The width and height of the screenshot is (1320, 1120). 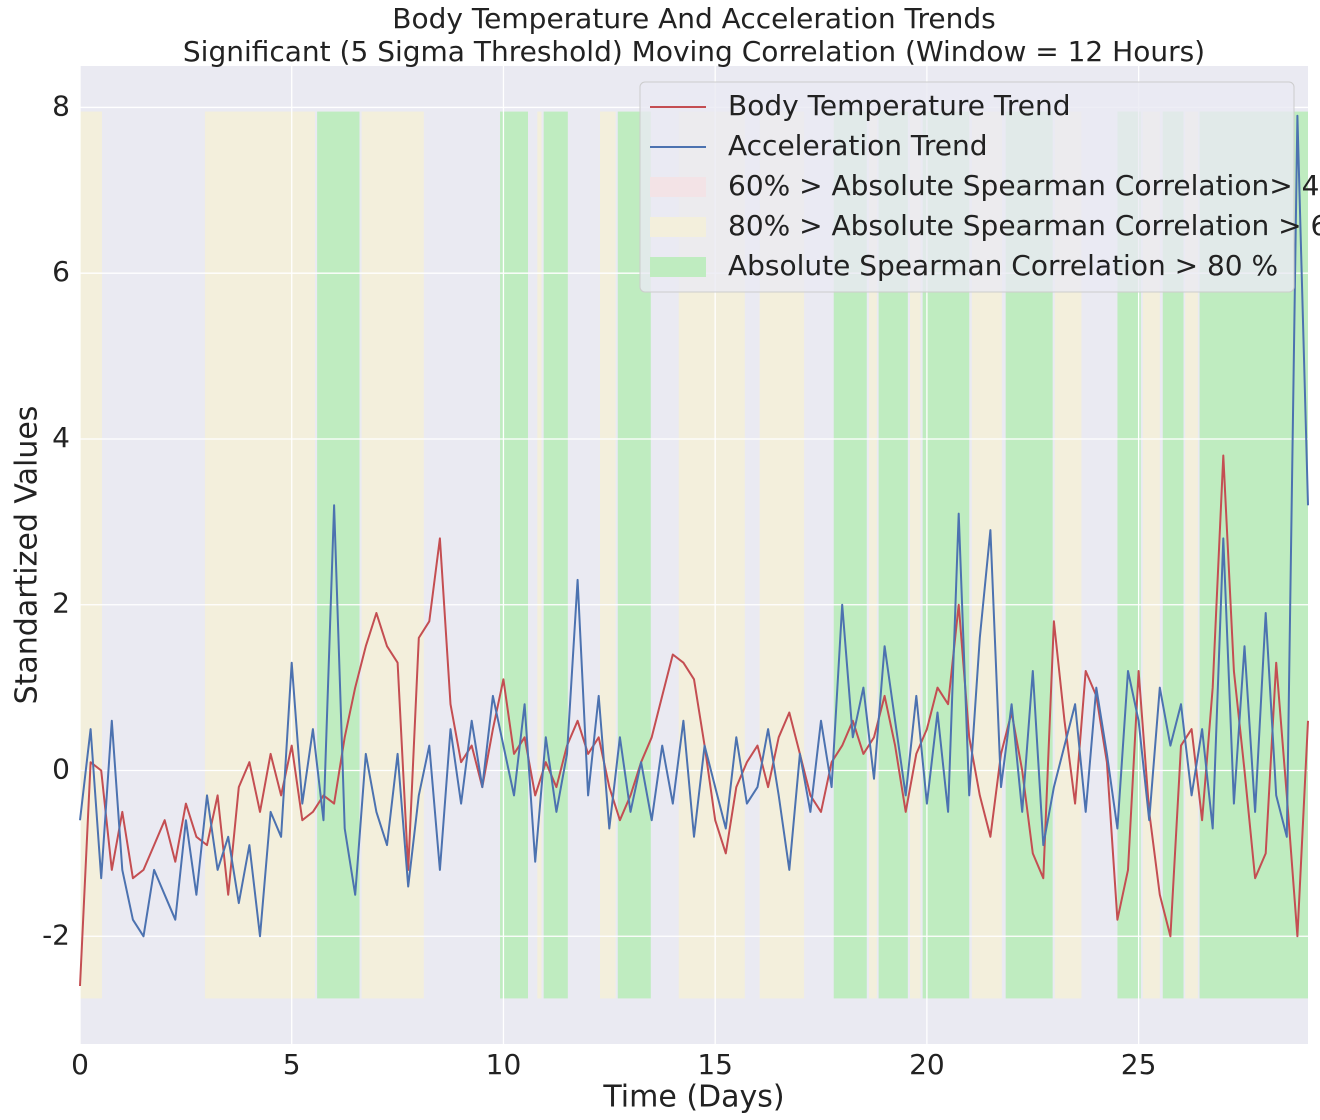 I want to click on y-tick-label: -2, so click(x=56, y=934).